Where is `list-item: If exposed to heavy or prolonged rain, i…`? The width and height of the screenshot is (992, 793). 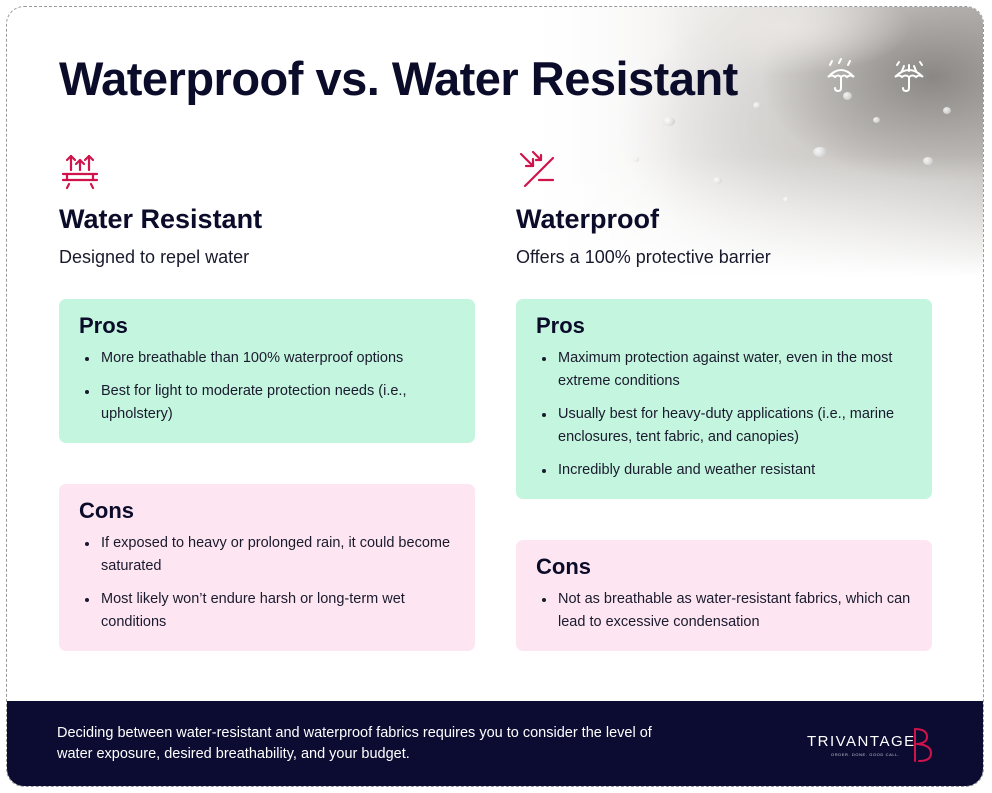
list-item: If exposed to heavy or prolonged rain, i… is located at coordinates (267, 555).